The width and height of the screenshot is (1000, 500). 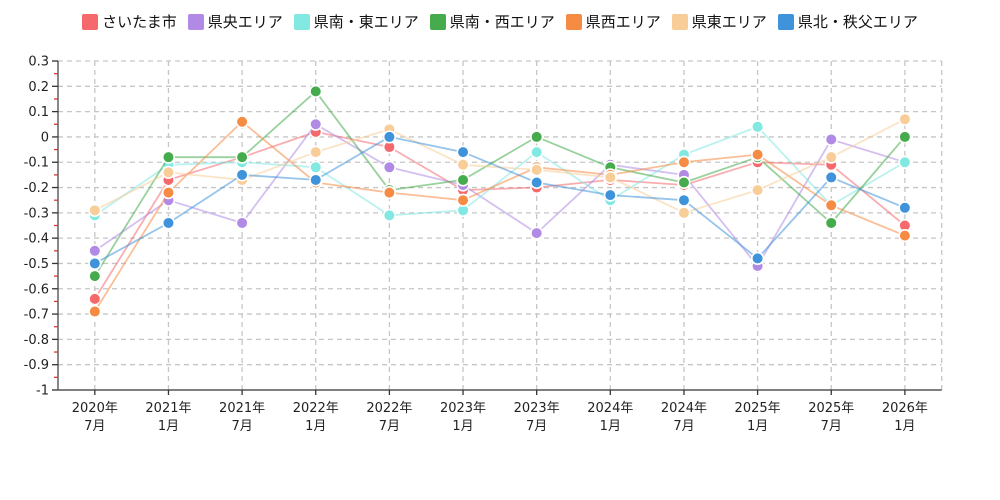 I want to click on legend-label: 県東エリア, so click(x=729, y=21).